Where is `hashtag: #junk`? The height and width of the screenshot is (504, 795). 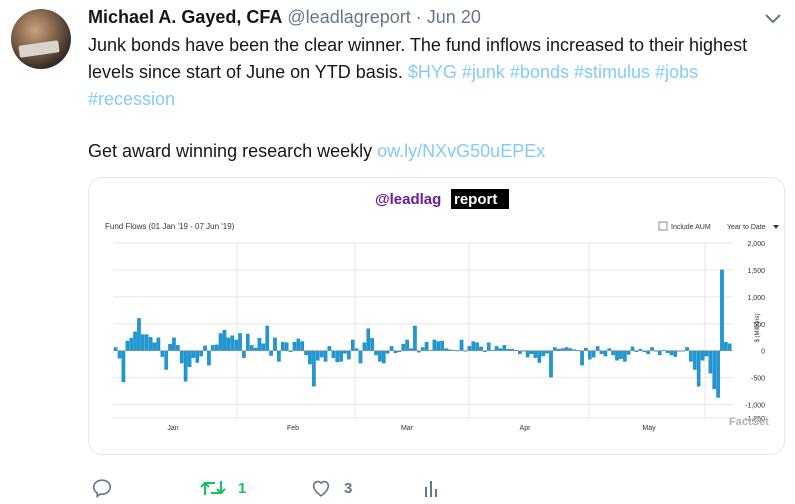
hashtag: #junk is located at coordinates (483, 72).